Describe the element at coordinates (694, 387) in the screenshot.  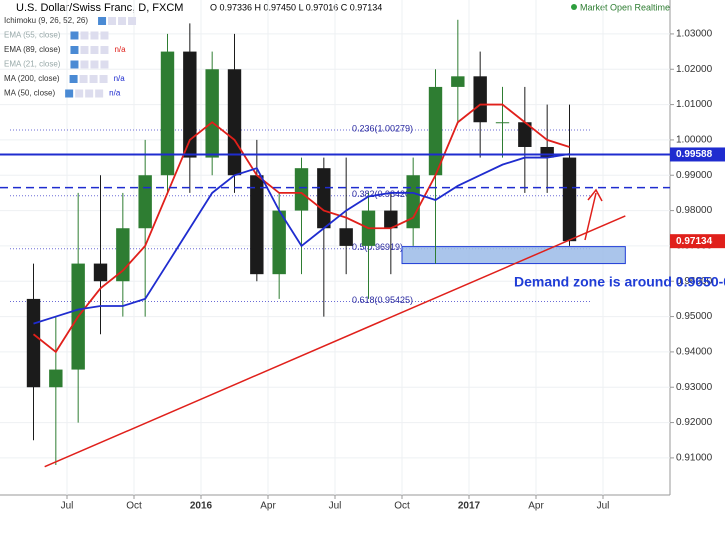
I see `y-tick-label: 0.93000` at that location.